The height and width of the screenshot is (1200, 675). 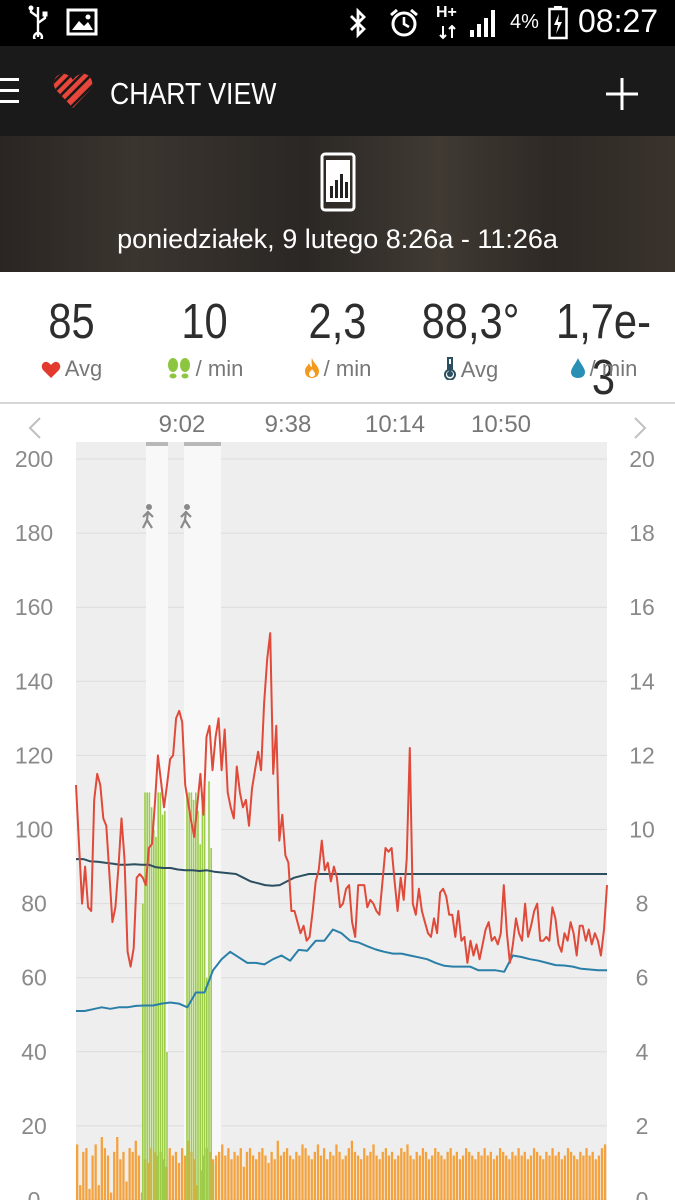 What do you see at coordinates (82, 22) in the screenshot?
I see `image-icon` at bounding box center [82, 22].